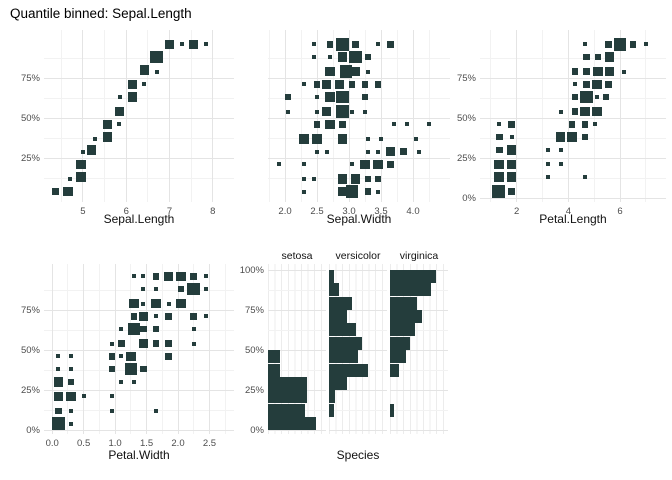 The width and height of the screenshot is (672, 480). What do you see at coordinates (213, 211) in the screenshot?
I see `x-tick-label: 8` at bounding box center [213, 211].